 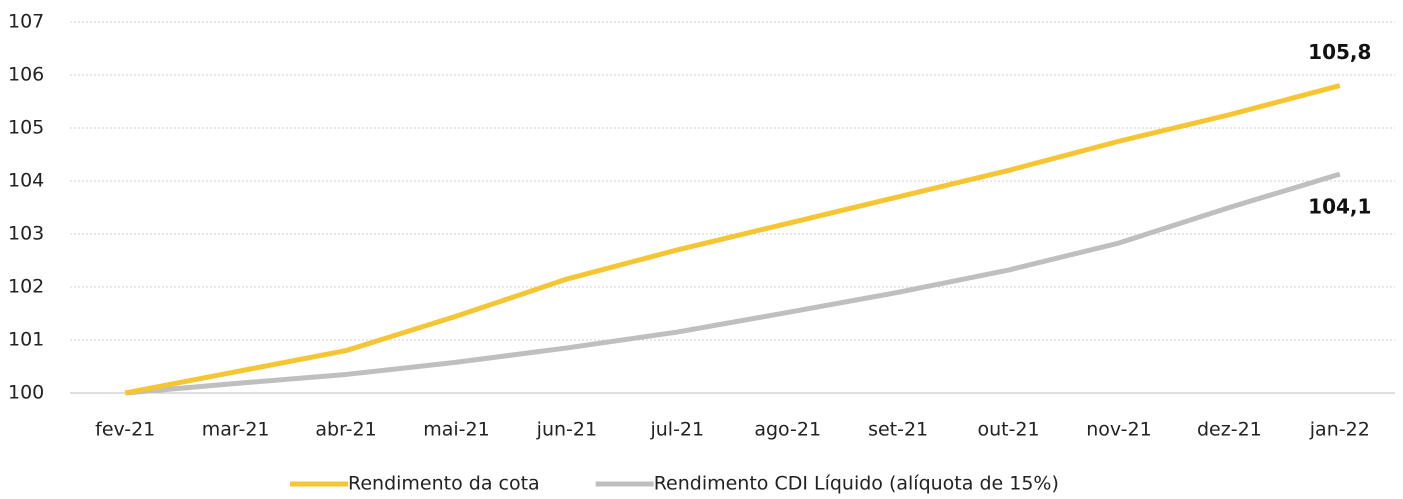 I want to click on y-tick-label: 103, so click(x=26, y=234).